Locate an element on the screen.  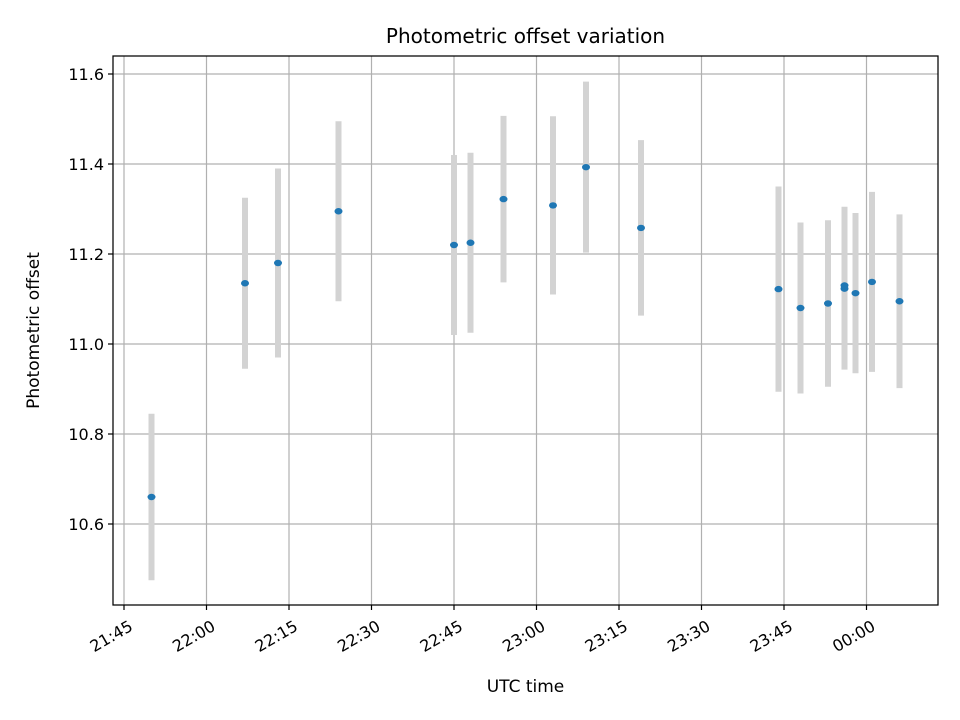
y-tick-label: 10.6 is located at coordinates (86, 524).